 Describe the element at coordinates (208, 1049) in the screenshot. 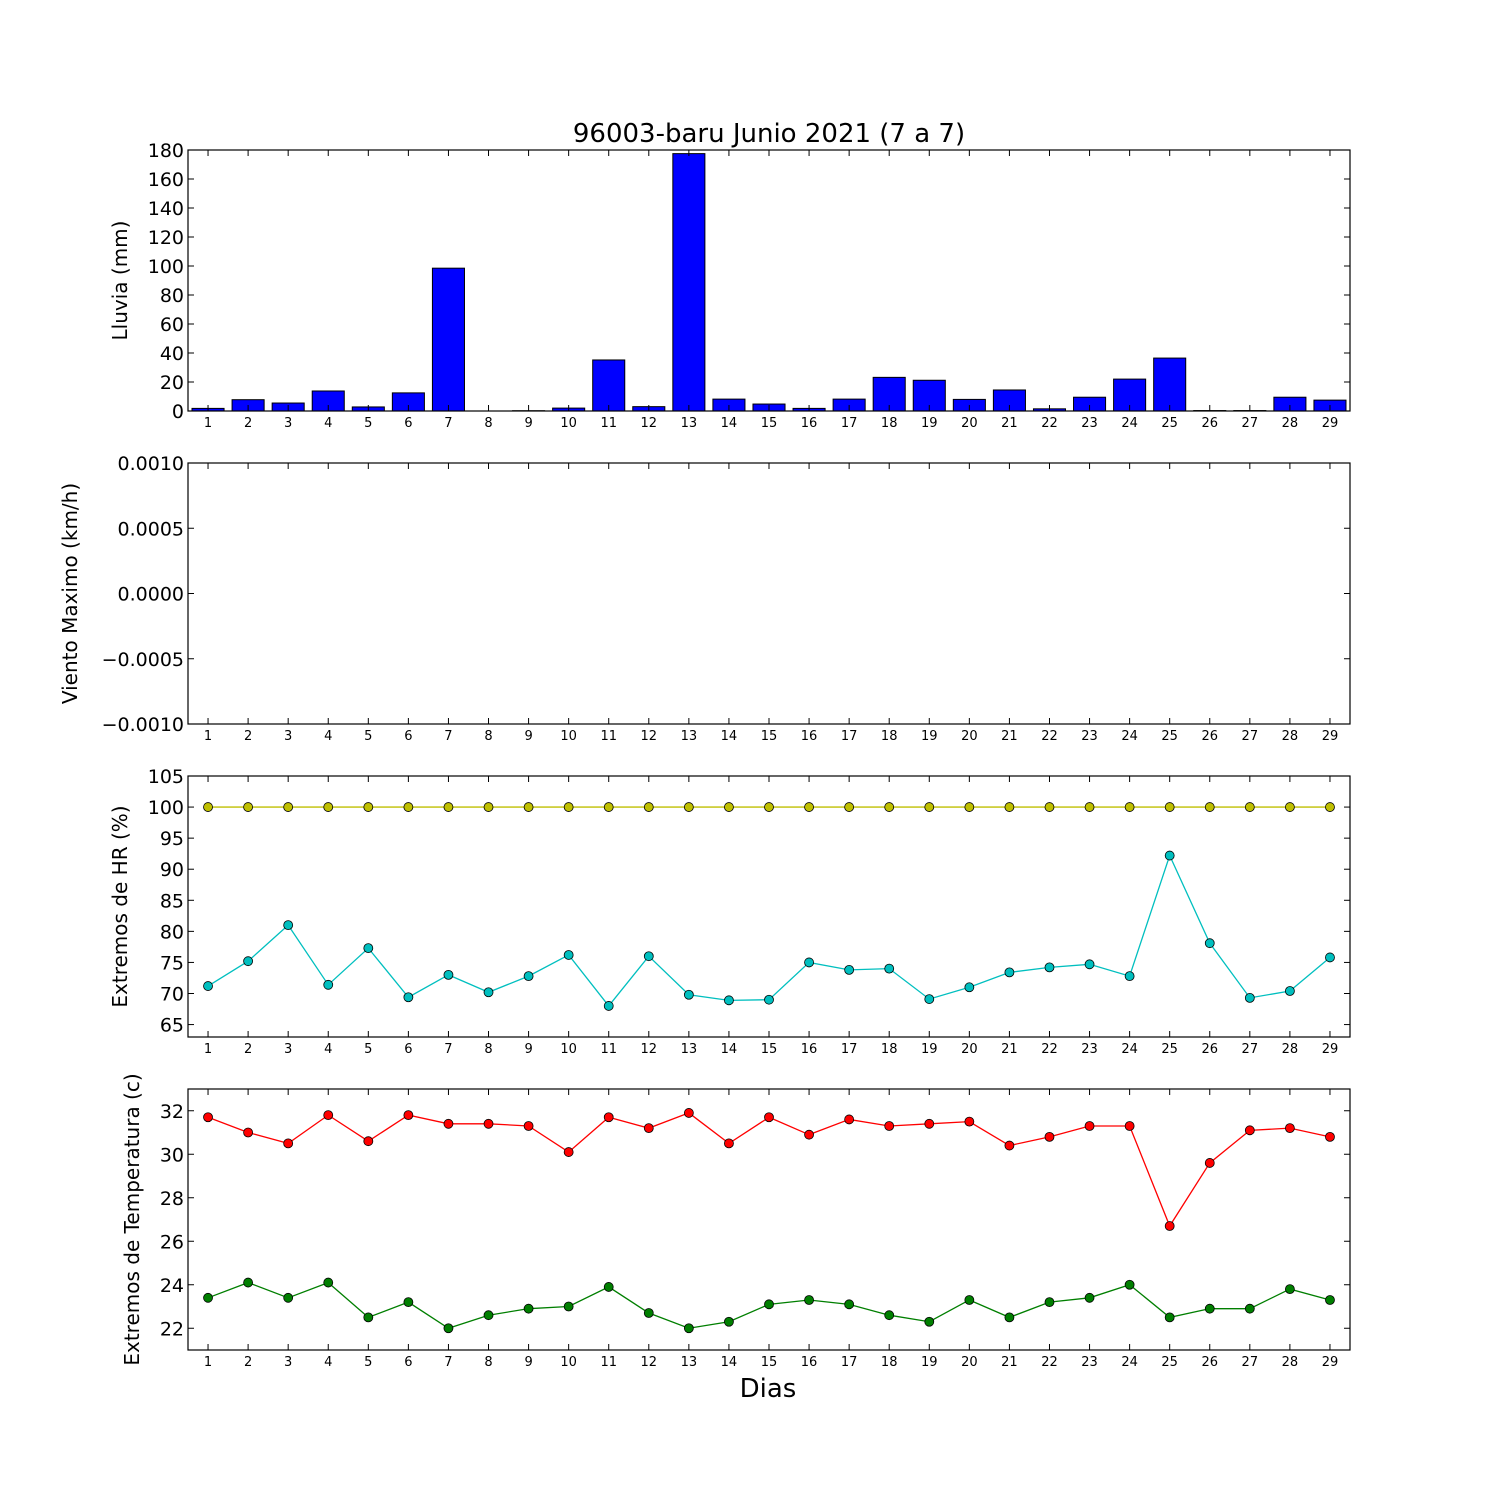

I see `humidity-xtick-label: 1` at that location.